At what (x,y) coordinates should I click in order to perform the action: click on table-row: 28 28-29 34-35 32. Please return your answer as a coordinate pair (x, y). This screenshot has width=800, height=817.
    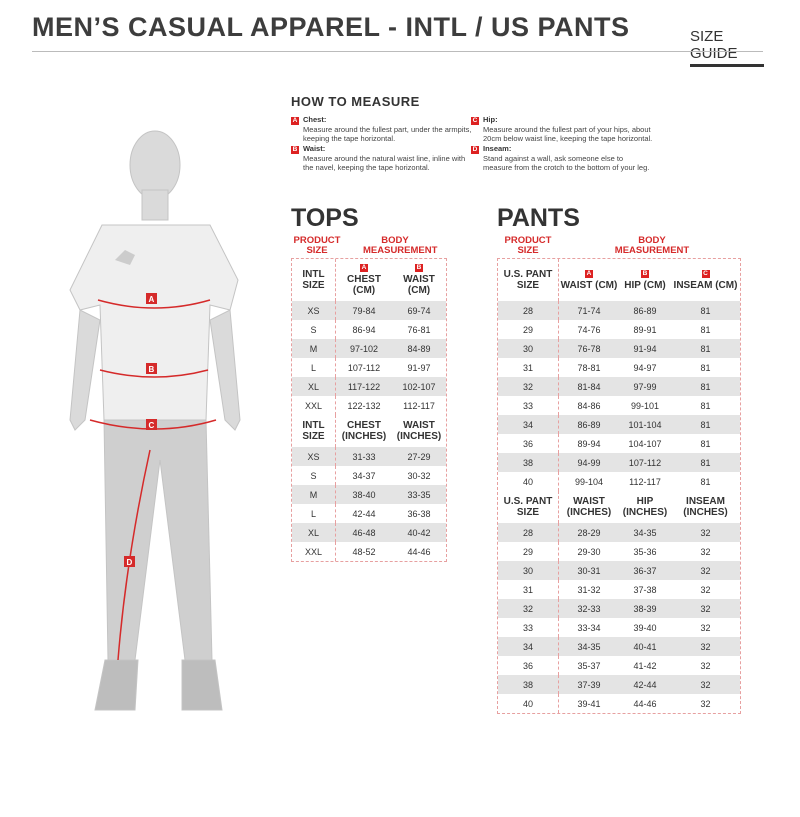
    Looking at the image, I should click on (619, 532).